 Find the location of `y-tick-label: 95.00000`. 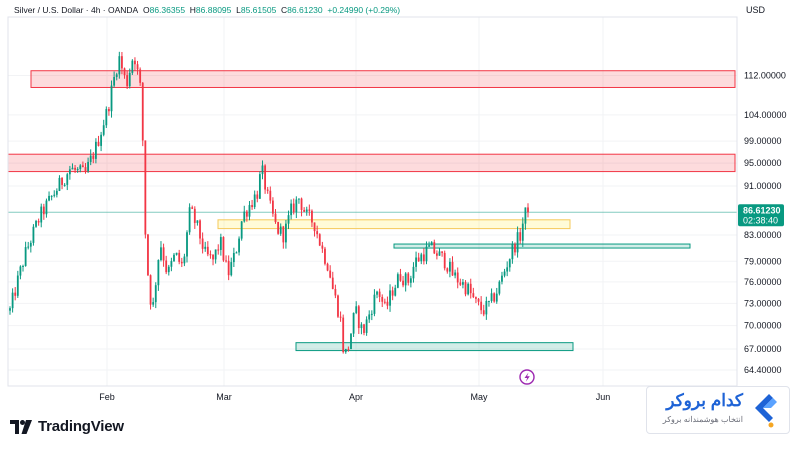

y-tick-label: 95.00000 is located at coordinates (763, 163).